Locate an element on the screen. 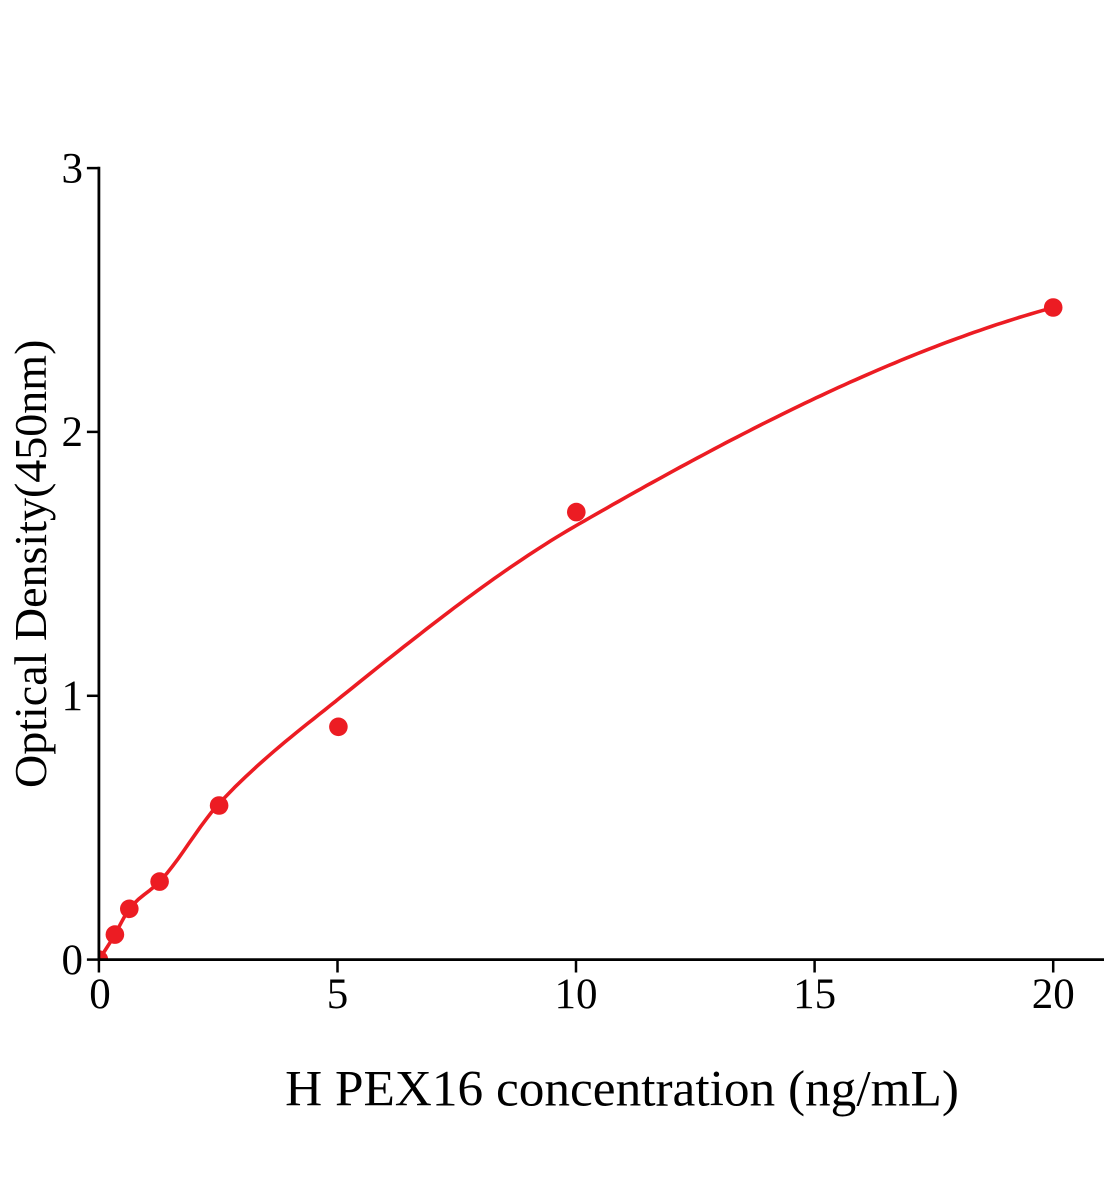  svg-text: 5 is located at coordinates (338, 994).